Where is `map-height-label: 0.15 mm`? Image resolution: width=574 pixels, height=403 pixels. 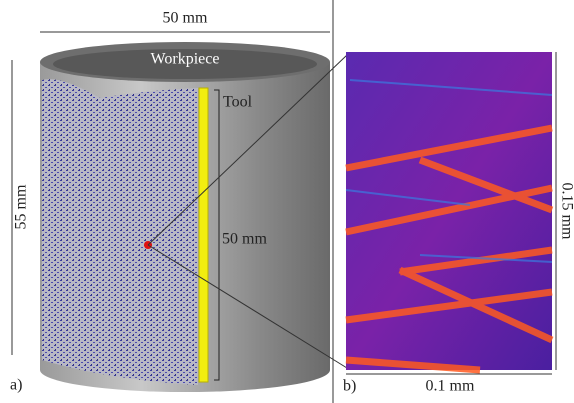
map-height-label: 0.15 mm is located at coordinates (566, 211).